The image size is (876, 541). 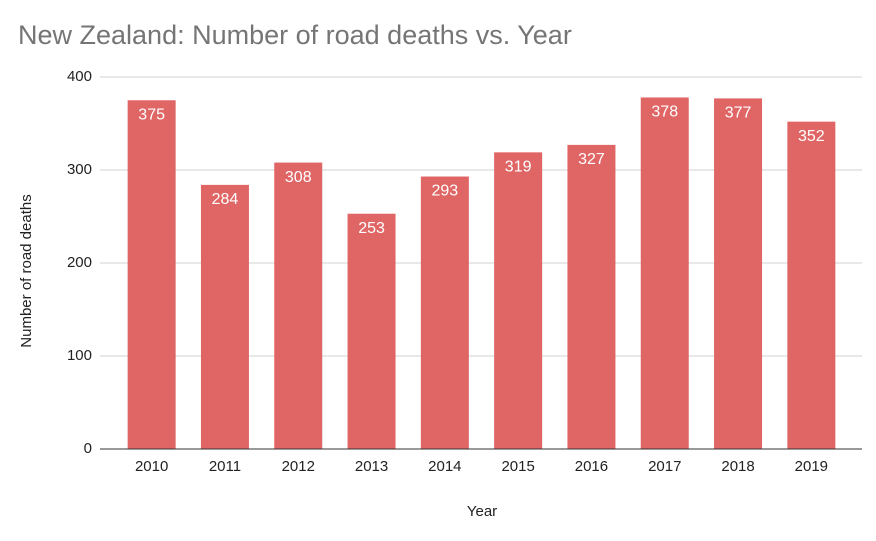 I want to click on data-label: 319, so click(x=518, y=167).